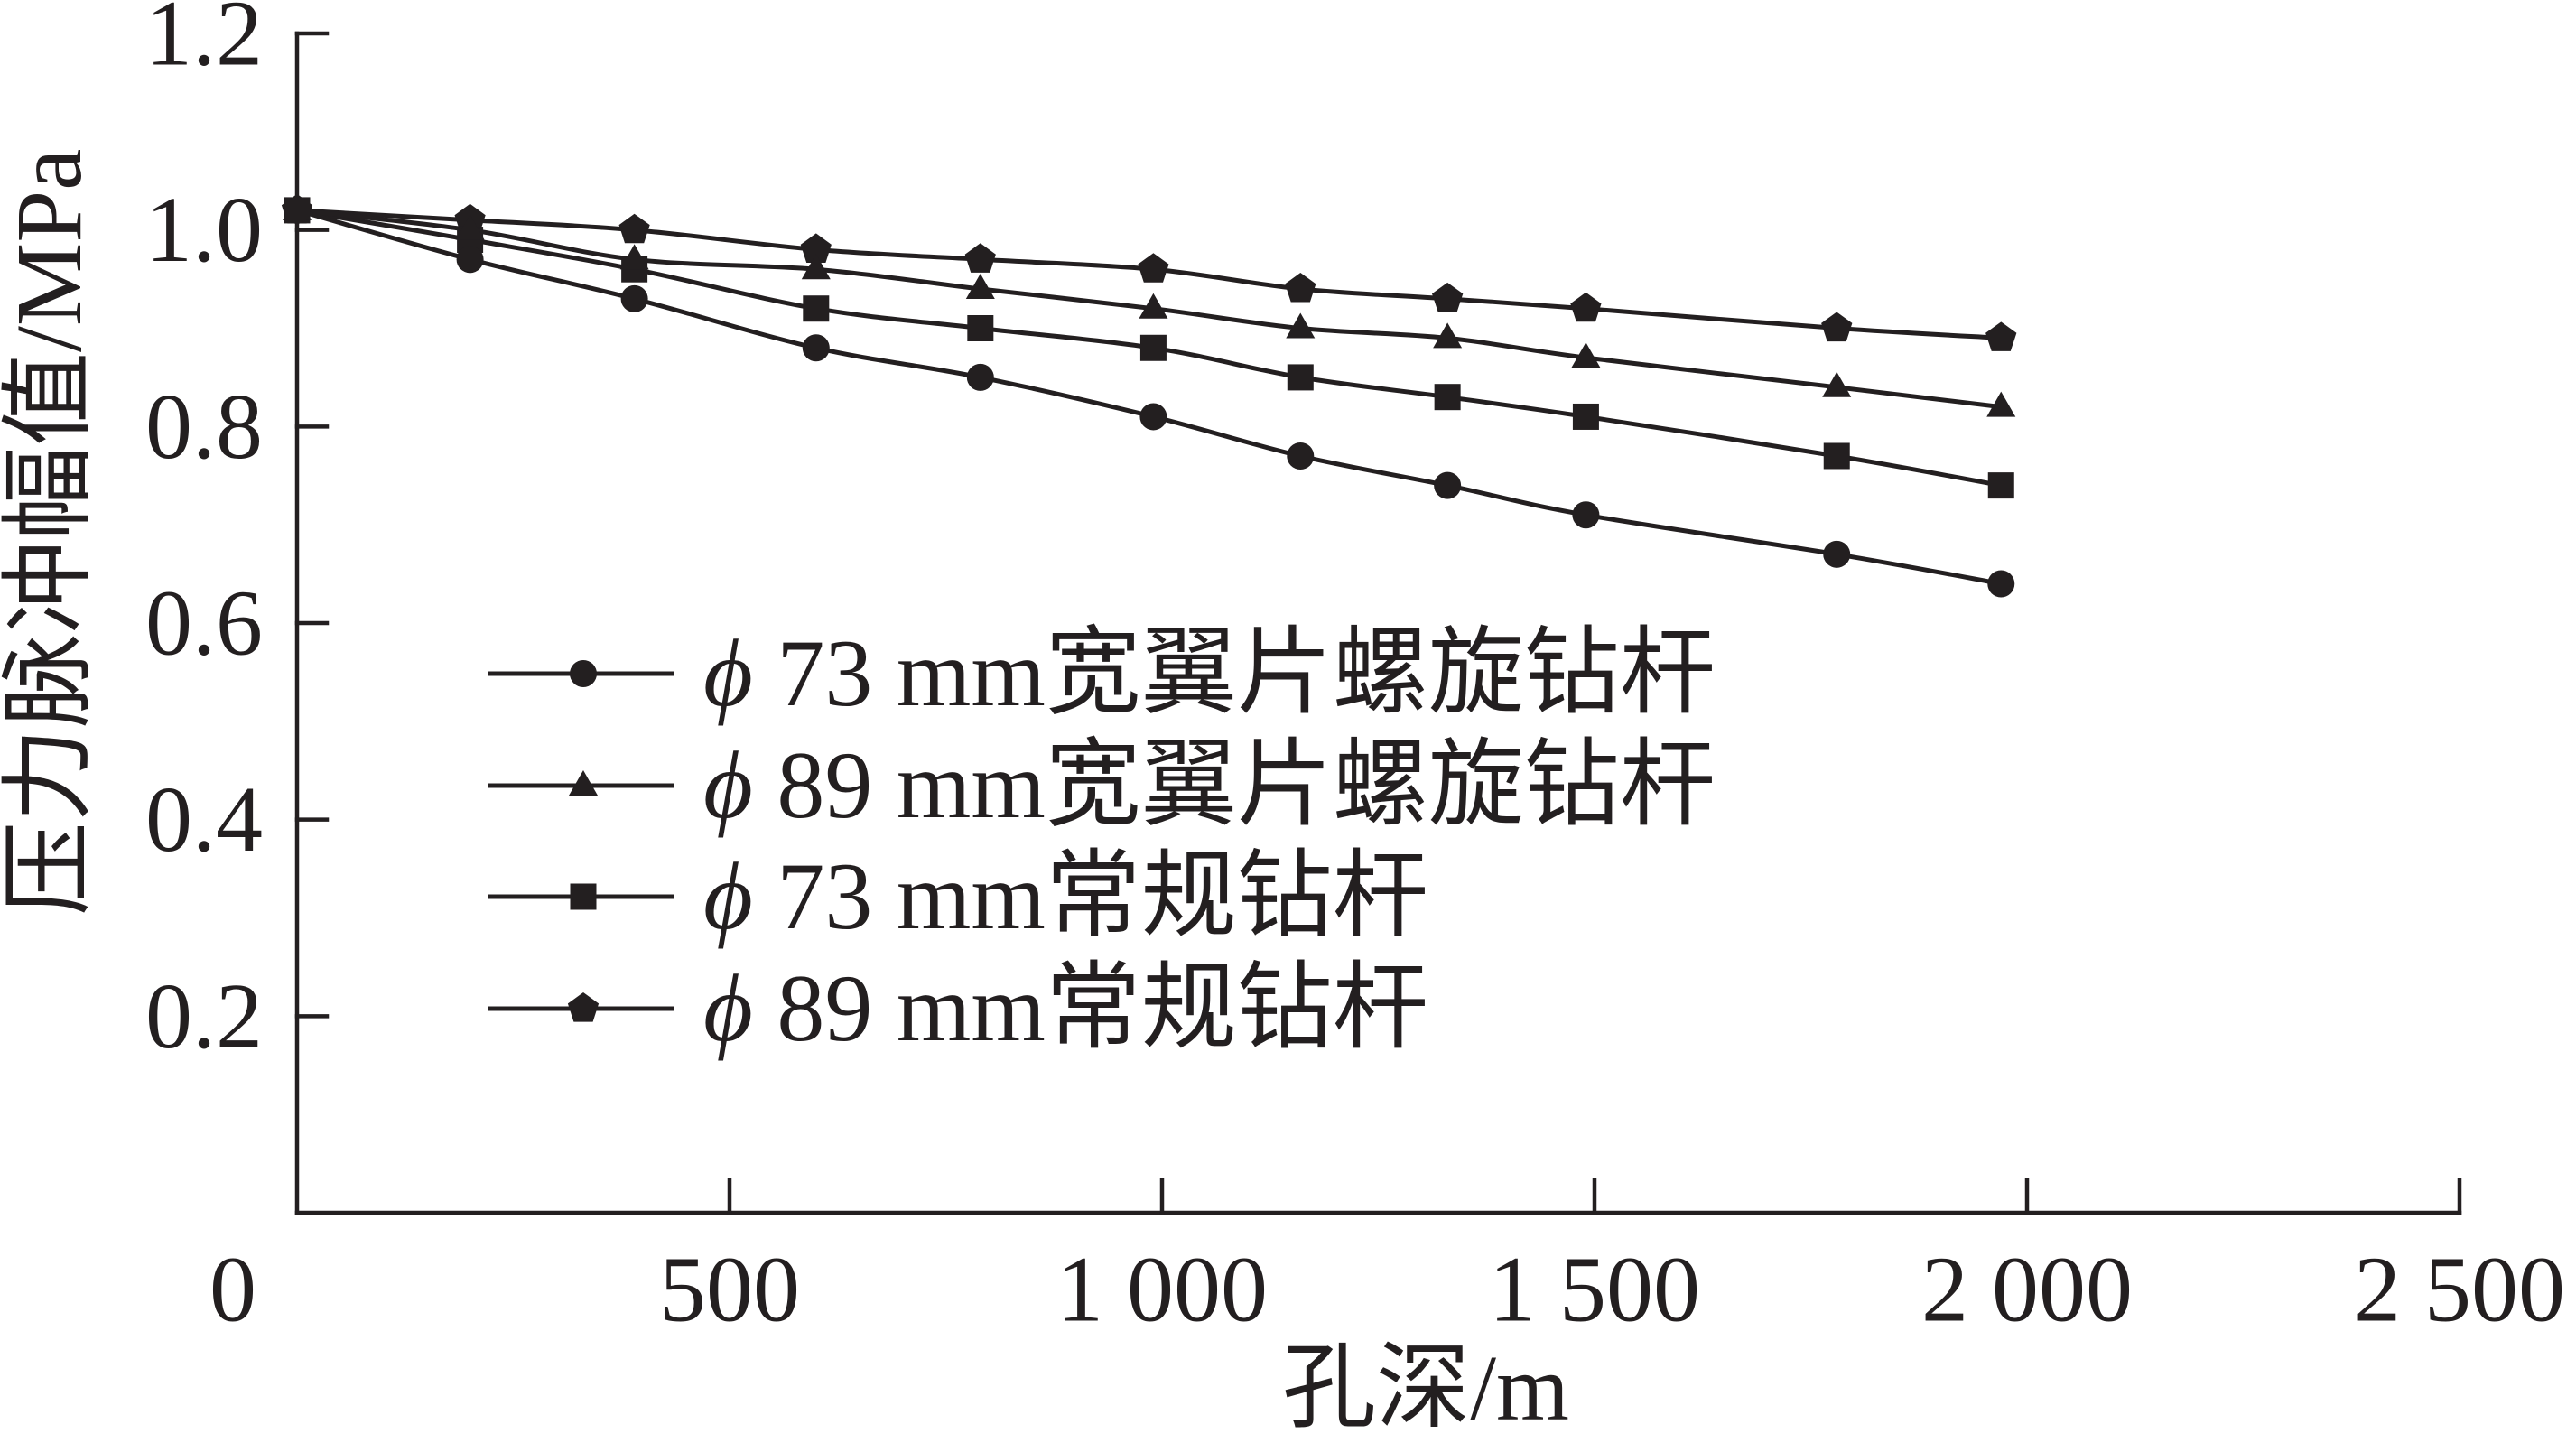 The width and height of the screenshot is (2576, 1443). I want to click on legend-label: ϕ 73 mm宽翼片螺旋钻杆, so click(1209, 673).